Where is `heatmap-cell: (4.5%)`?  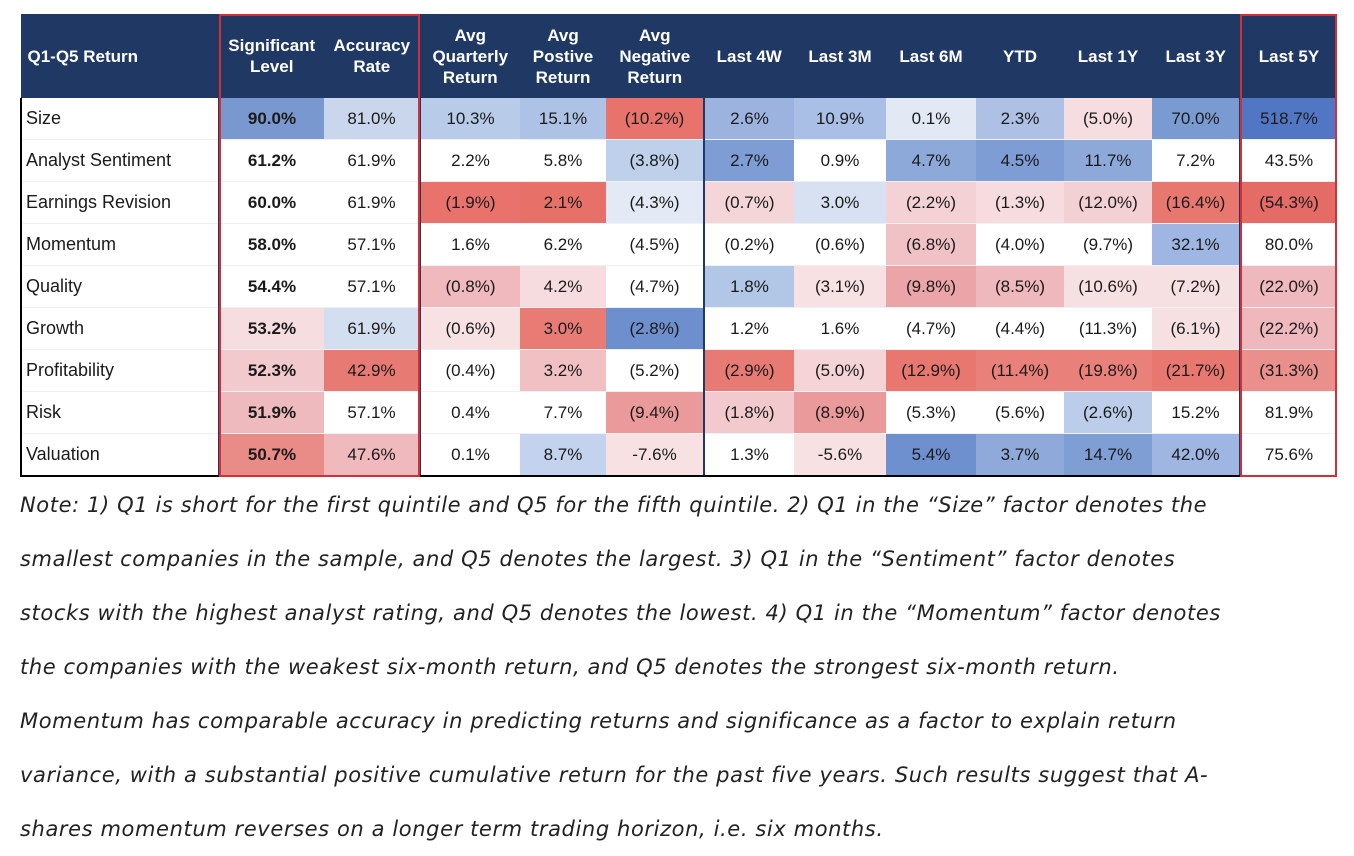 heatmap-cell: (4.5%) is located at coordinates (655, 244).